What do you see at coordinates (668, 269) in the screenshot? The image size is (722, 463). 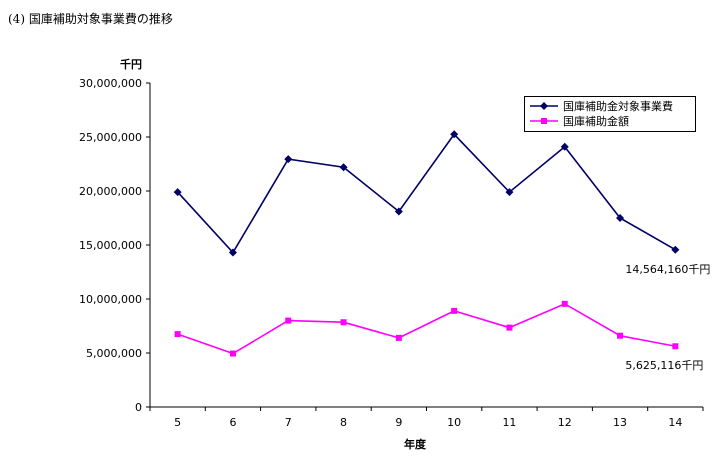 I see `end-value-label-project-cost: 14,564,160千円` at bounding box center [668, 269].